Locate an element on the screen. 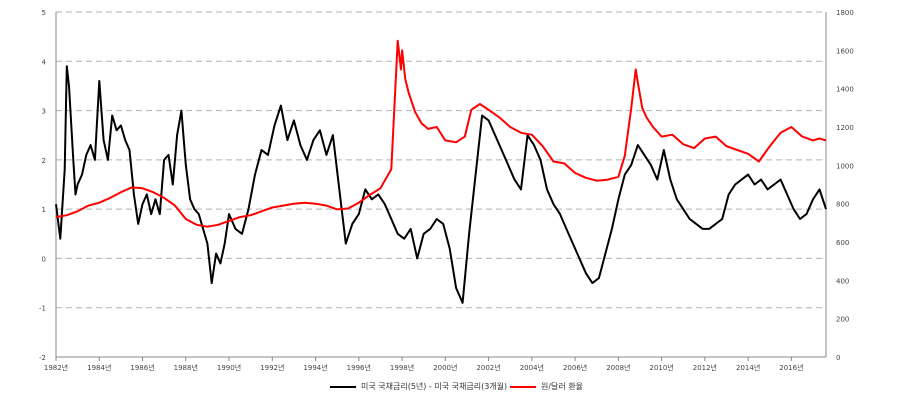  x-tick-label: 2002년 is located at coordinates (488, 367).